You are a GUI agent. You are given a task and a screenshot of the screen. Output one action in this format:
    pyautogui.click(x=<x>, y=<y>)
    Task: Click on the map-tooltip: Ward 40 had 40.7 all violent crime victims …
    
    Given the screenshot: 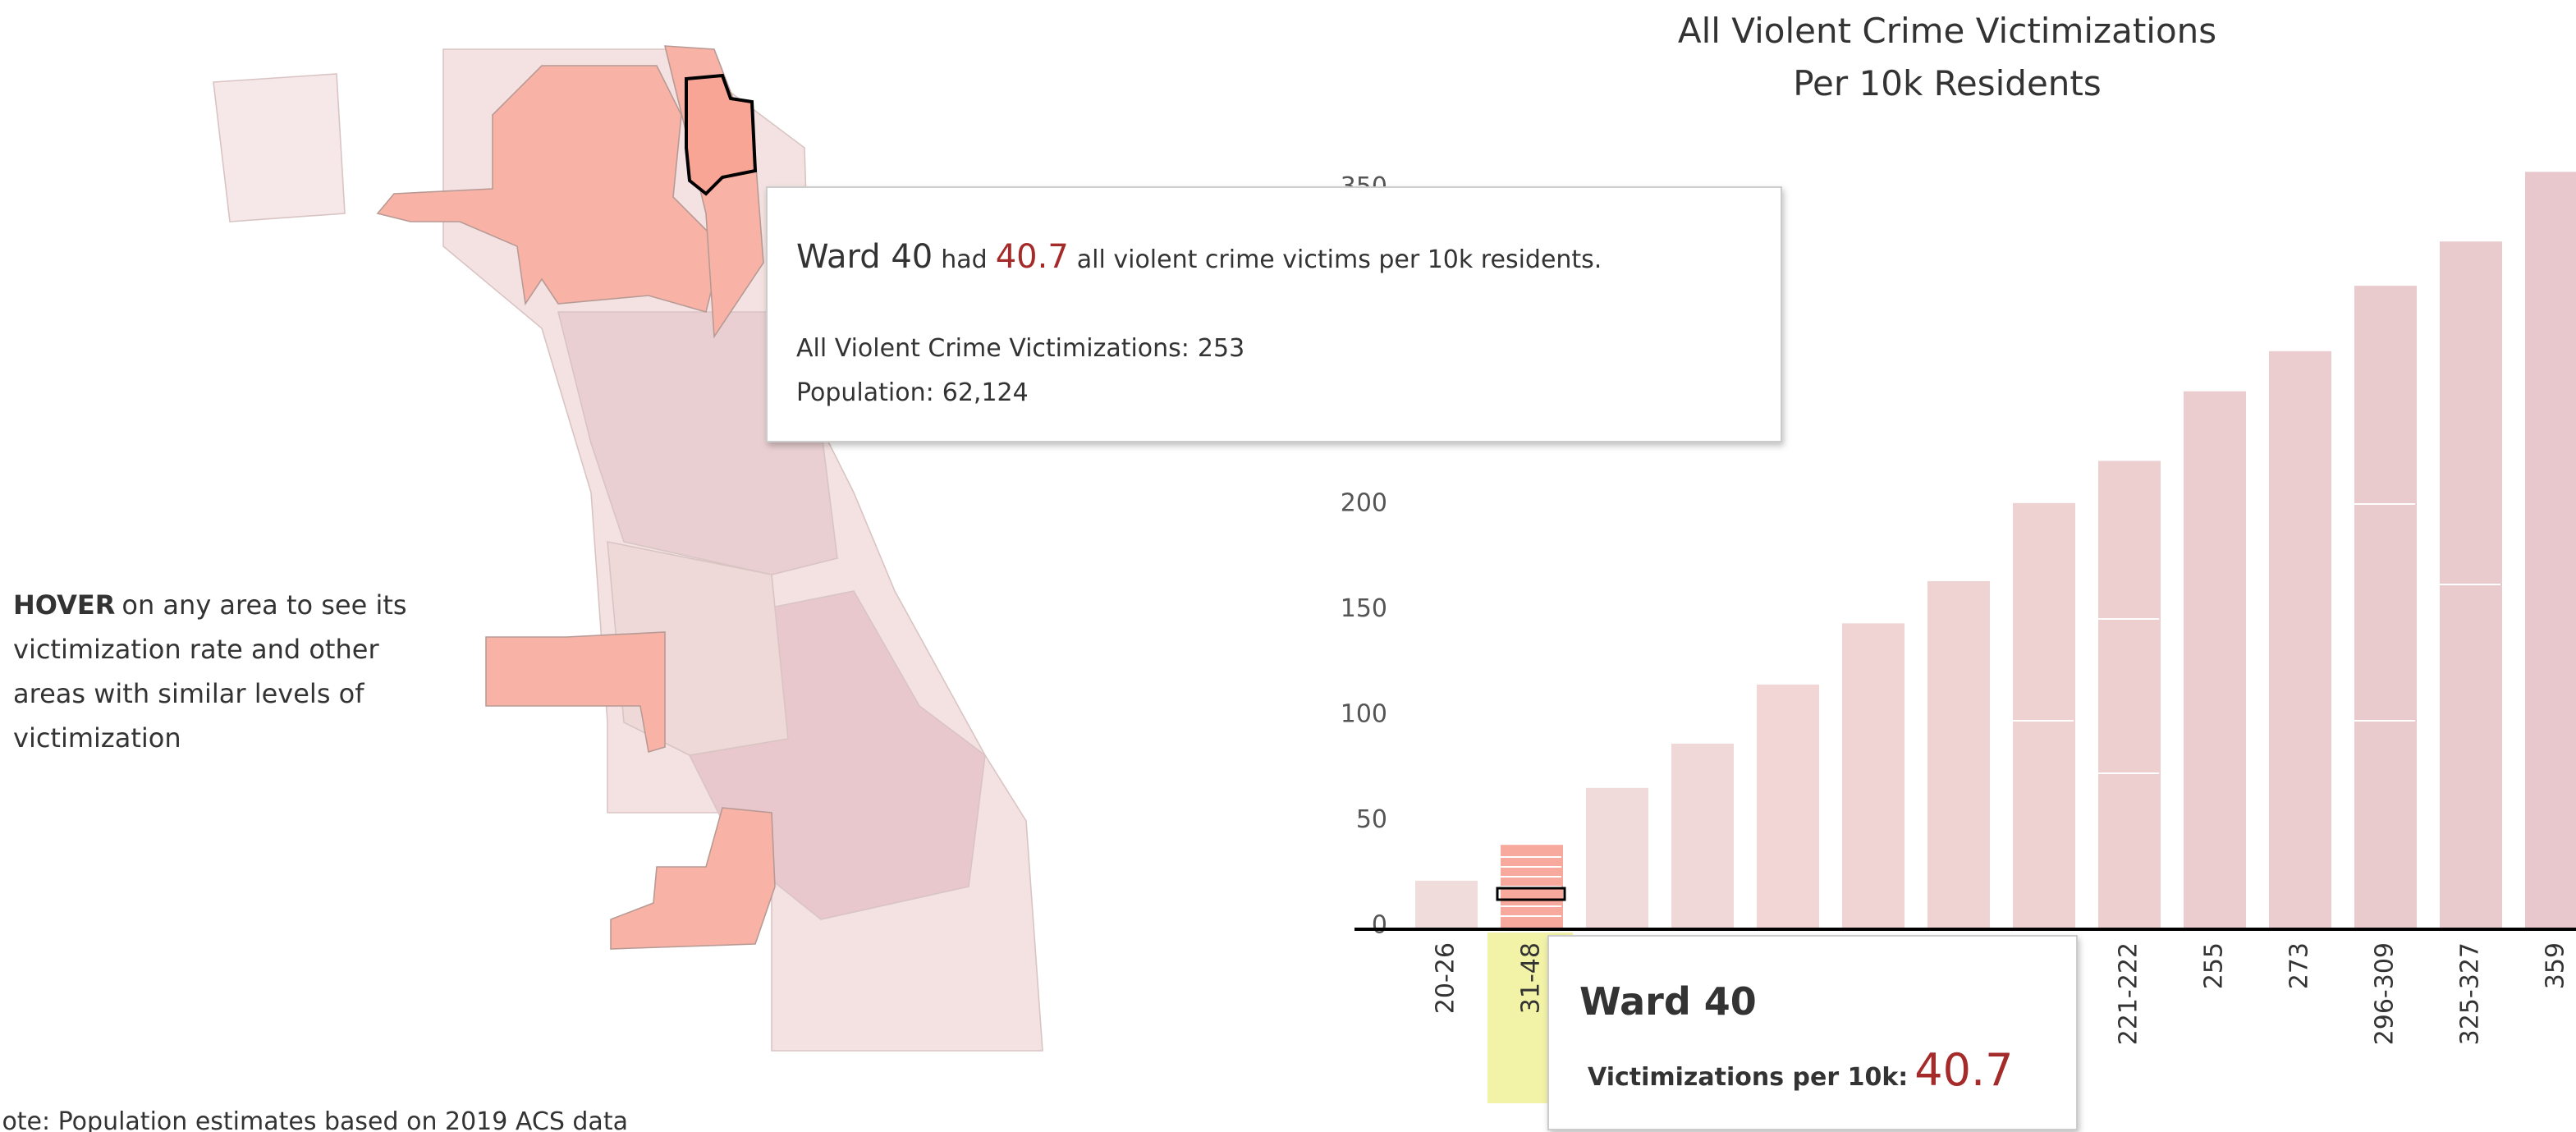 What is the action you would take?
    pyautogui.click(x=1274, y=314)
    